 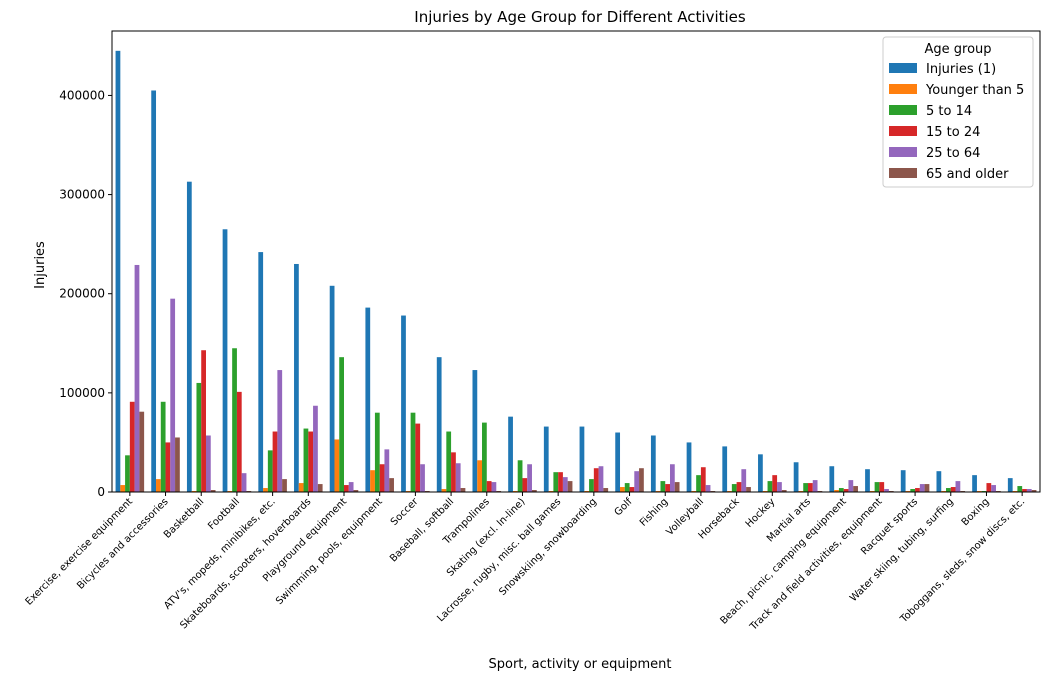 What do you see at coordinates (654, 512) in the screenshot?
I see `x-tick-label: Fishing` at bounding box center [654, 512].